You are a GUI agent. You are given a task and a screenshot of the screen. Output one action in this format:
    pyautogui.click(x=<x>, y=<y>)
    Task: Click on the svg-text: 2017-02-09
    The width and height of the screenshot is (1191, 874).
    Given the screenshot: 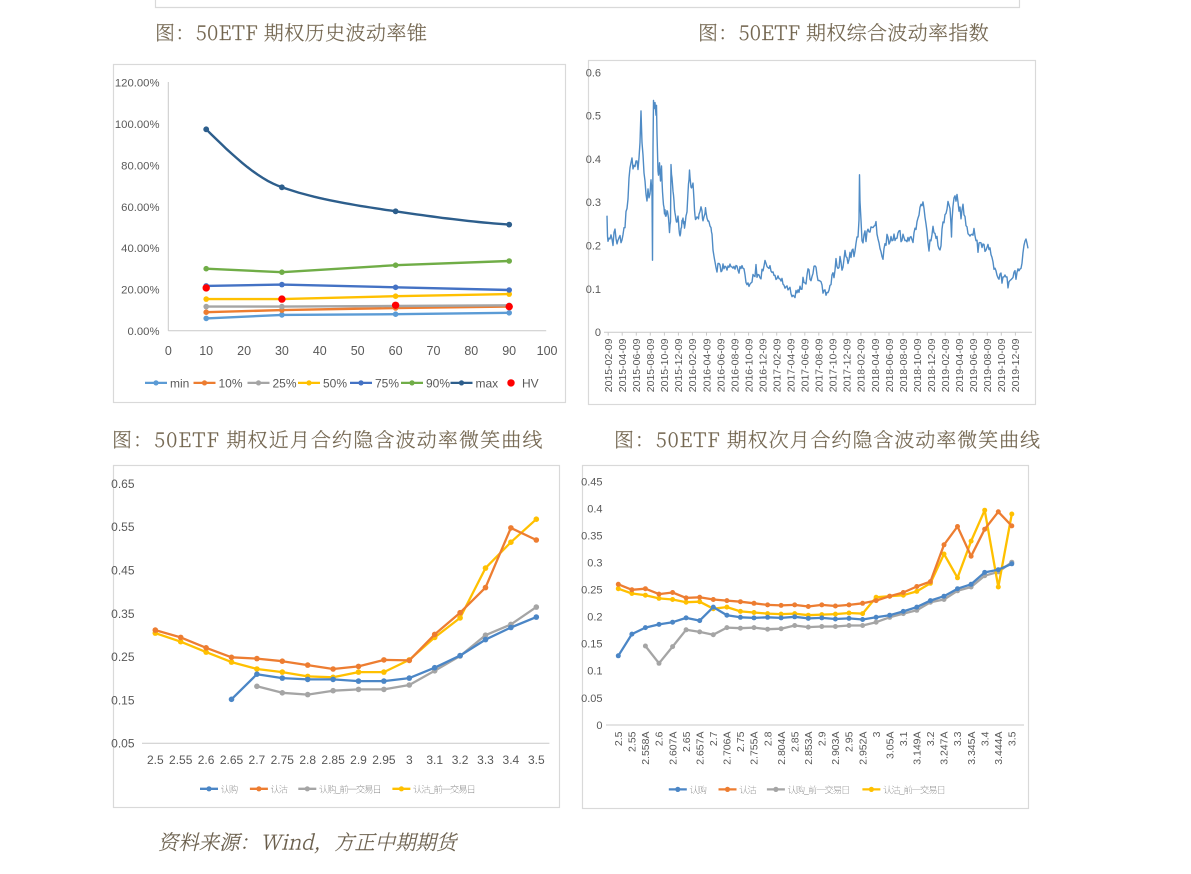 What is the action you would take?
    pyautogui.click(x=778, y=365)
    